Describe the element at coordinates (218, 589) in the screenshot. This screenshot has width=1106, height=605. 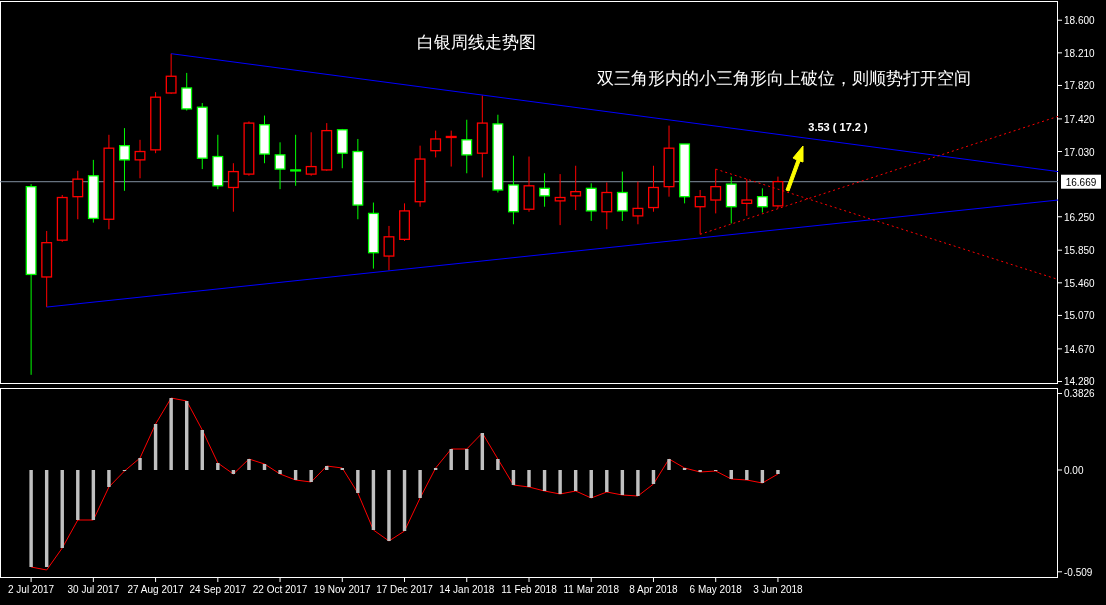
I see `x-tick-label: 24 Sep 2017` at that location.